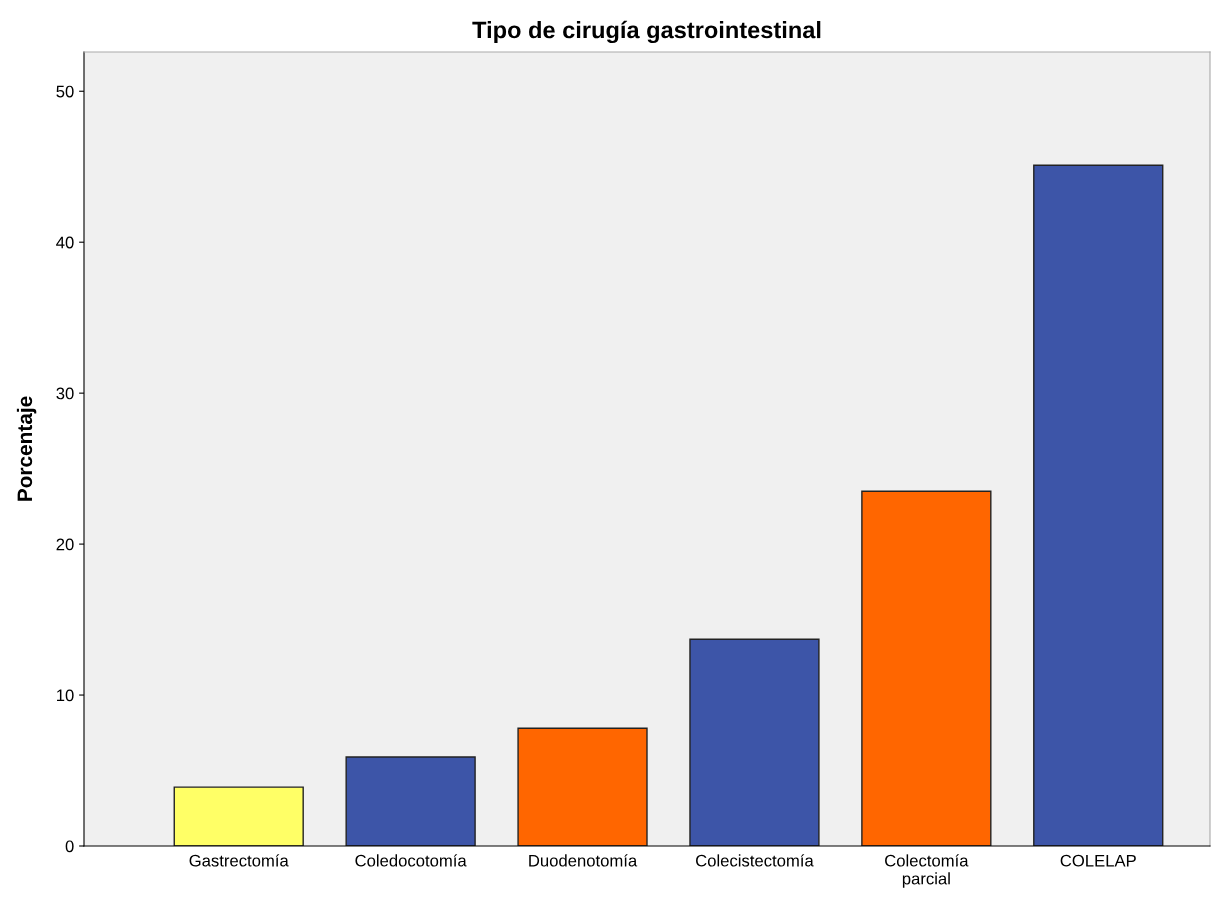 The image size is (1225, 907). I want to click on y-tick-label: 40, so click(65, 242).